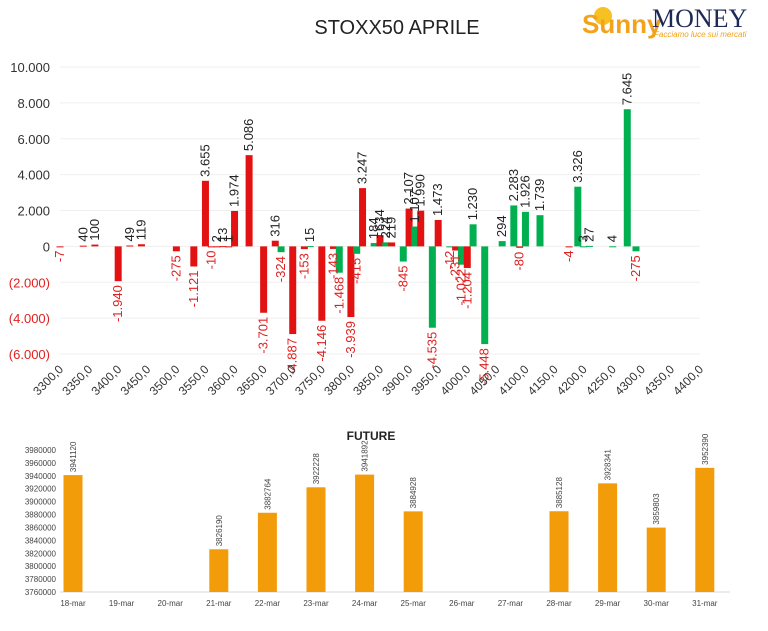 This screenshot has width=768, height=631. I want to click on main-bar-label: 1.990, so click(420, 190).